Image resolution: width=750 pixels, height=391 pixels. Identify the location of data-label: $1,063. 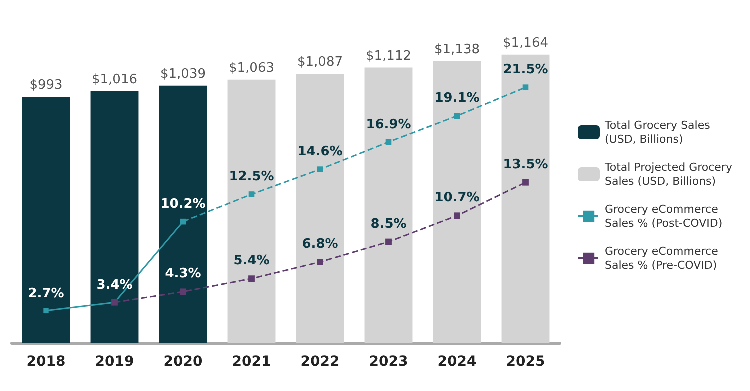
(251, 68).